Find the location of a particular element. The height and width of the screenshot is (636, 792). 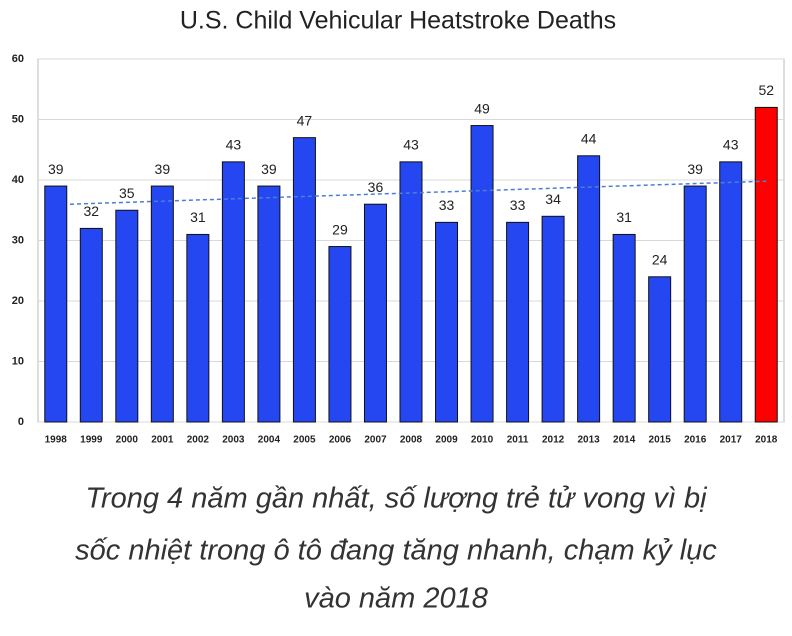

x-tick-label: 2012 is located at coordinates (553, 440).